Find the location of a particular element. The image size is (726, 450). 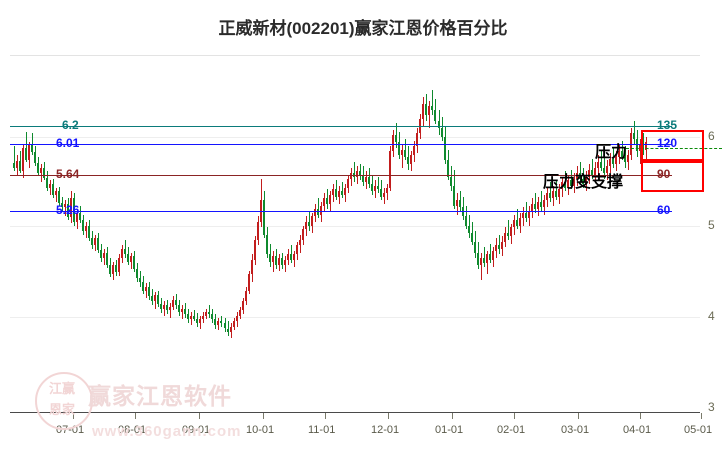

watermark-brand: 赢家江恩软件 is located at coordinates (160, 396).